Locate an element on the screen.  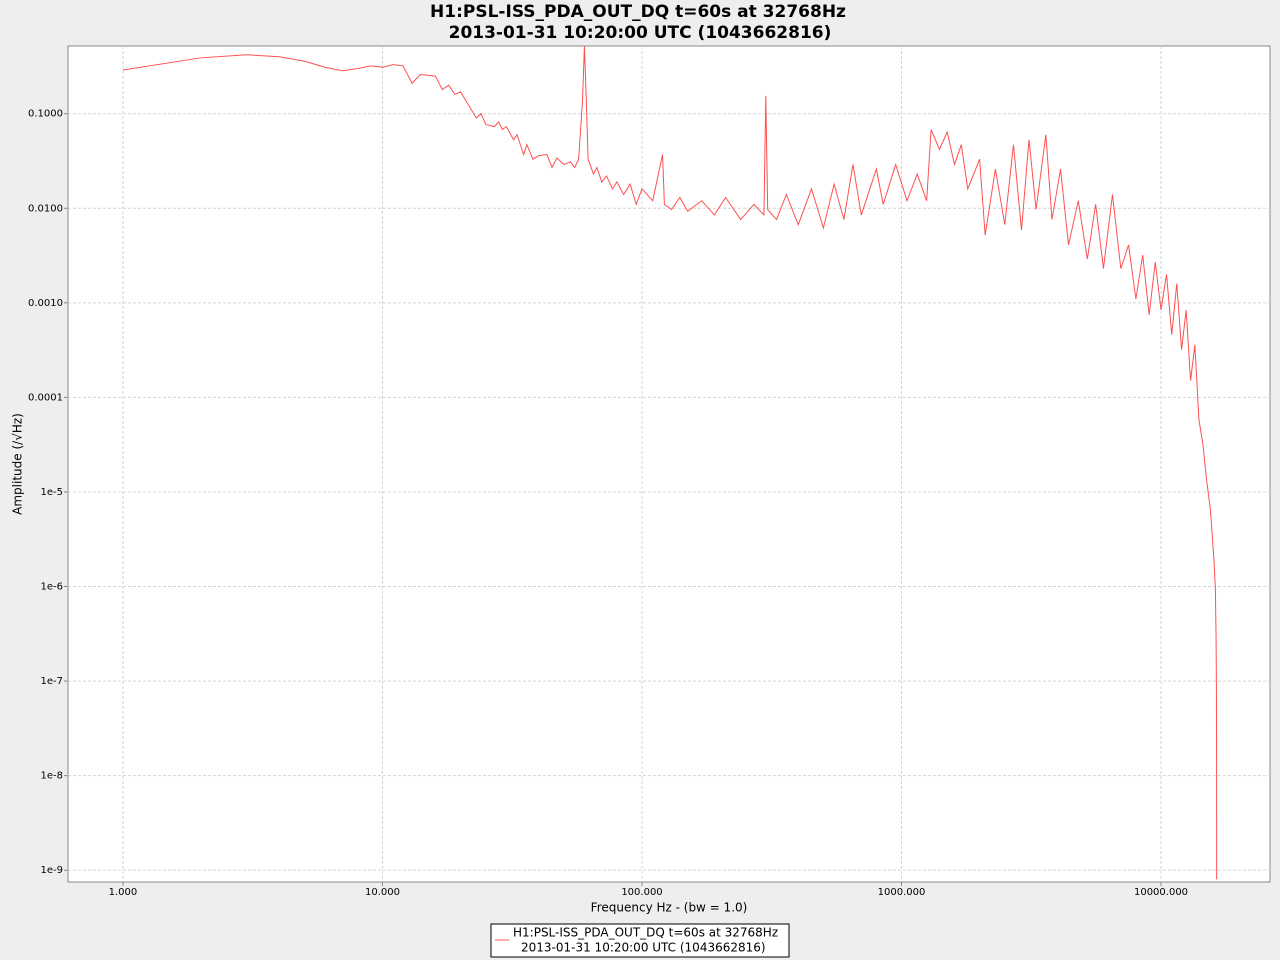
y-tick-label: 1e-7 is located at coordinates (52, 681).